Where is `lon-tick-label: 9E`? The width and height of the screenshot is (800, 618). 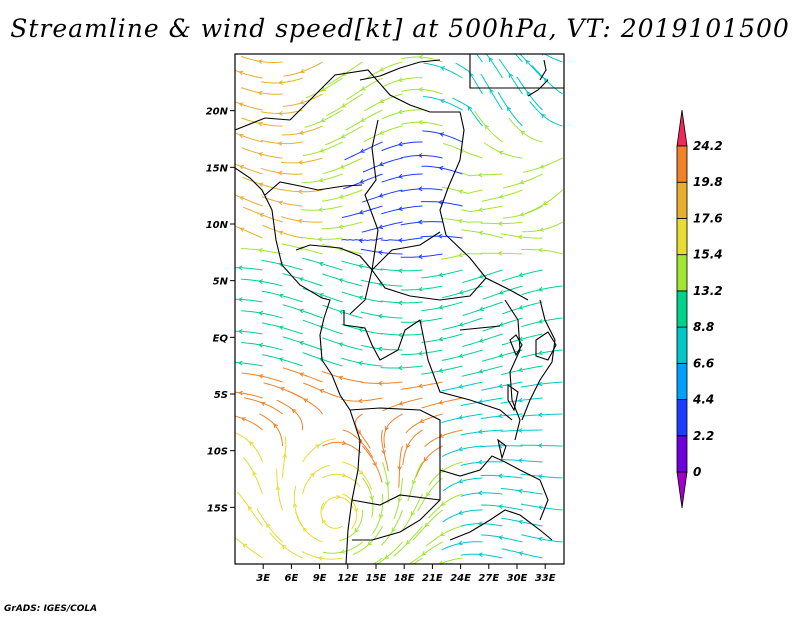 lon-tick-label: 9E is located at coordinates (320, 578).